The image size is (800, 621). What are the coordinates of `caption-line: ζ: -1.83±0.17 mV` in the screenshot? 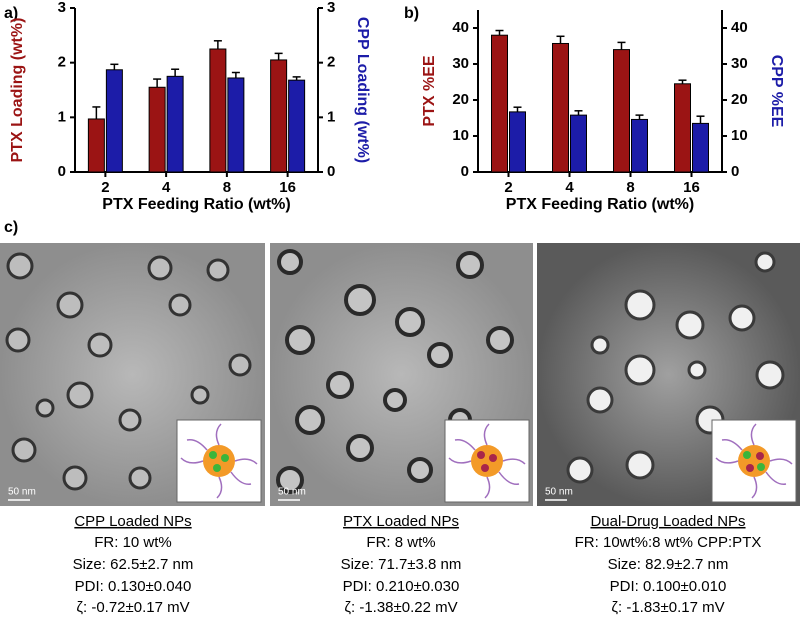 It's located at (667, 607).